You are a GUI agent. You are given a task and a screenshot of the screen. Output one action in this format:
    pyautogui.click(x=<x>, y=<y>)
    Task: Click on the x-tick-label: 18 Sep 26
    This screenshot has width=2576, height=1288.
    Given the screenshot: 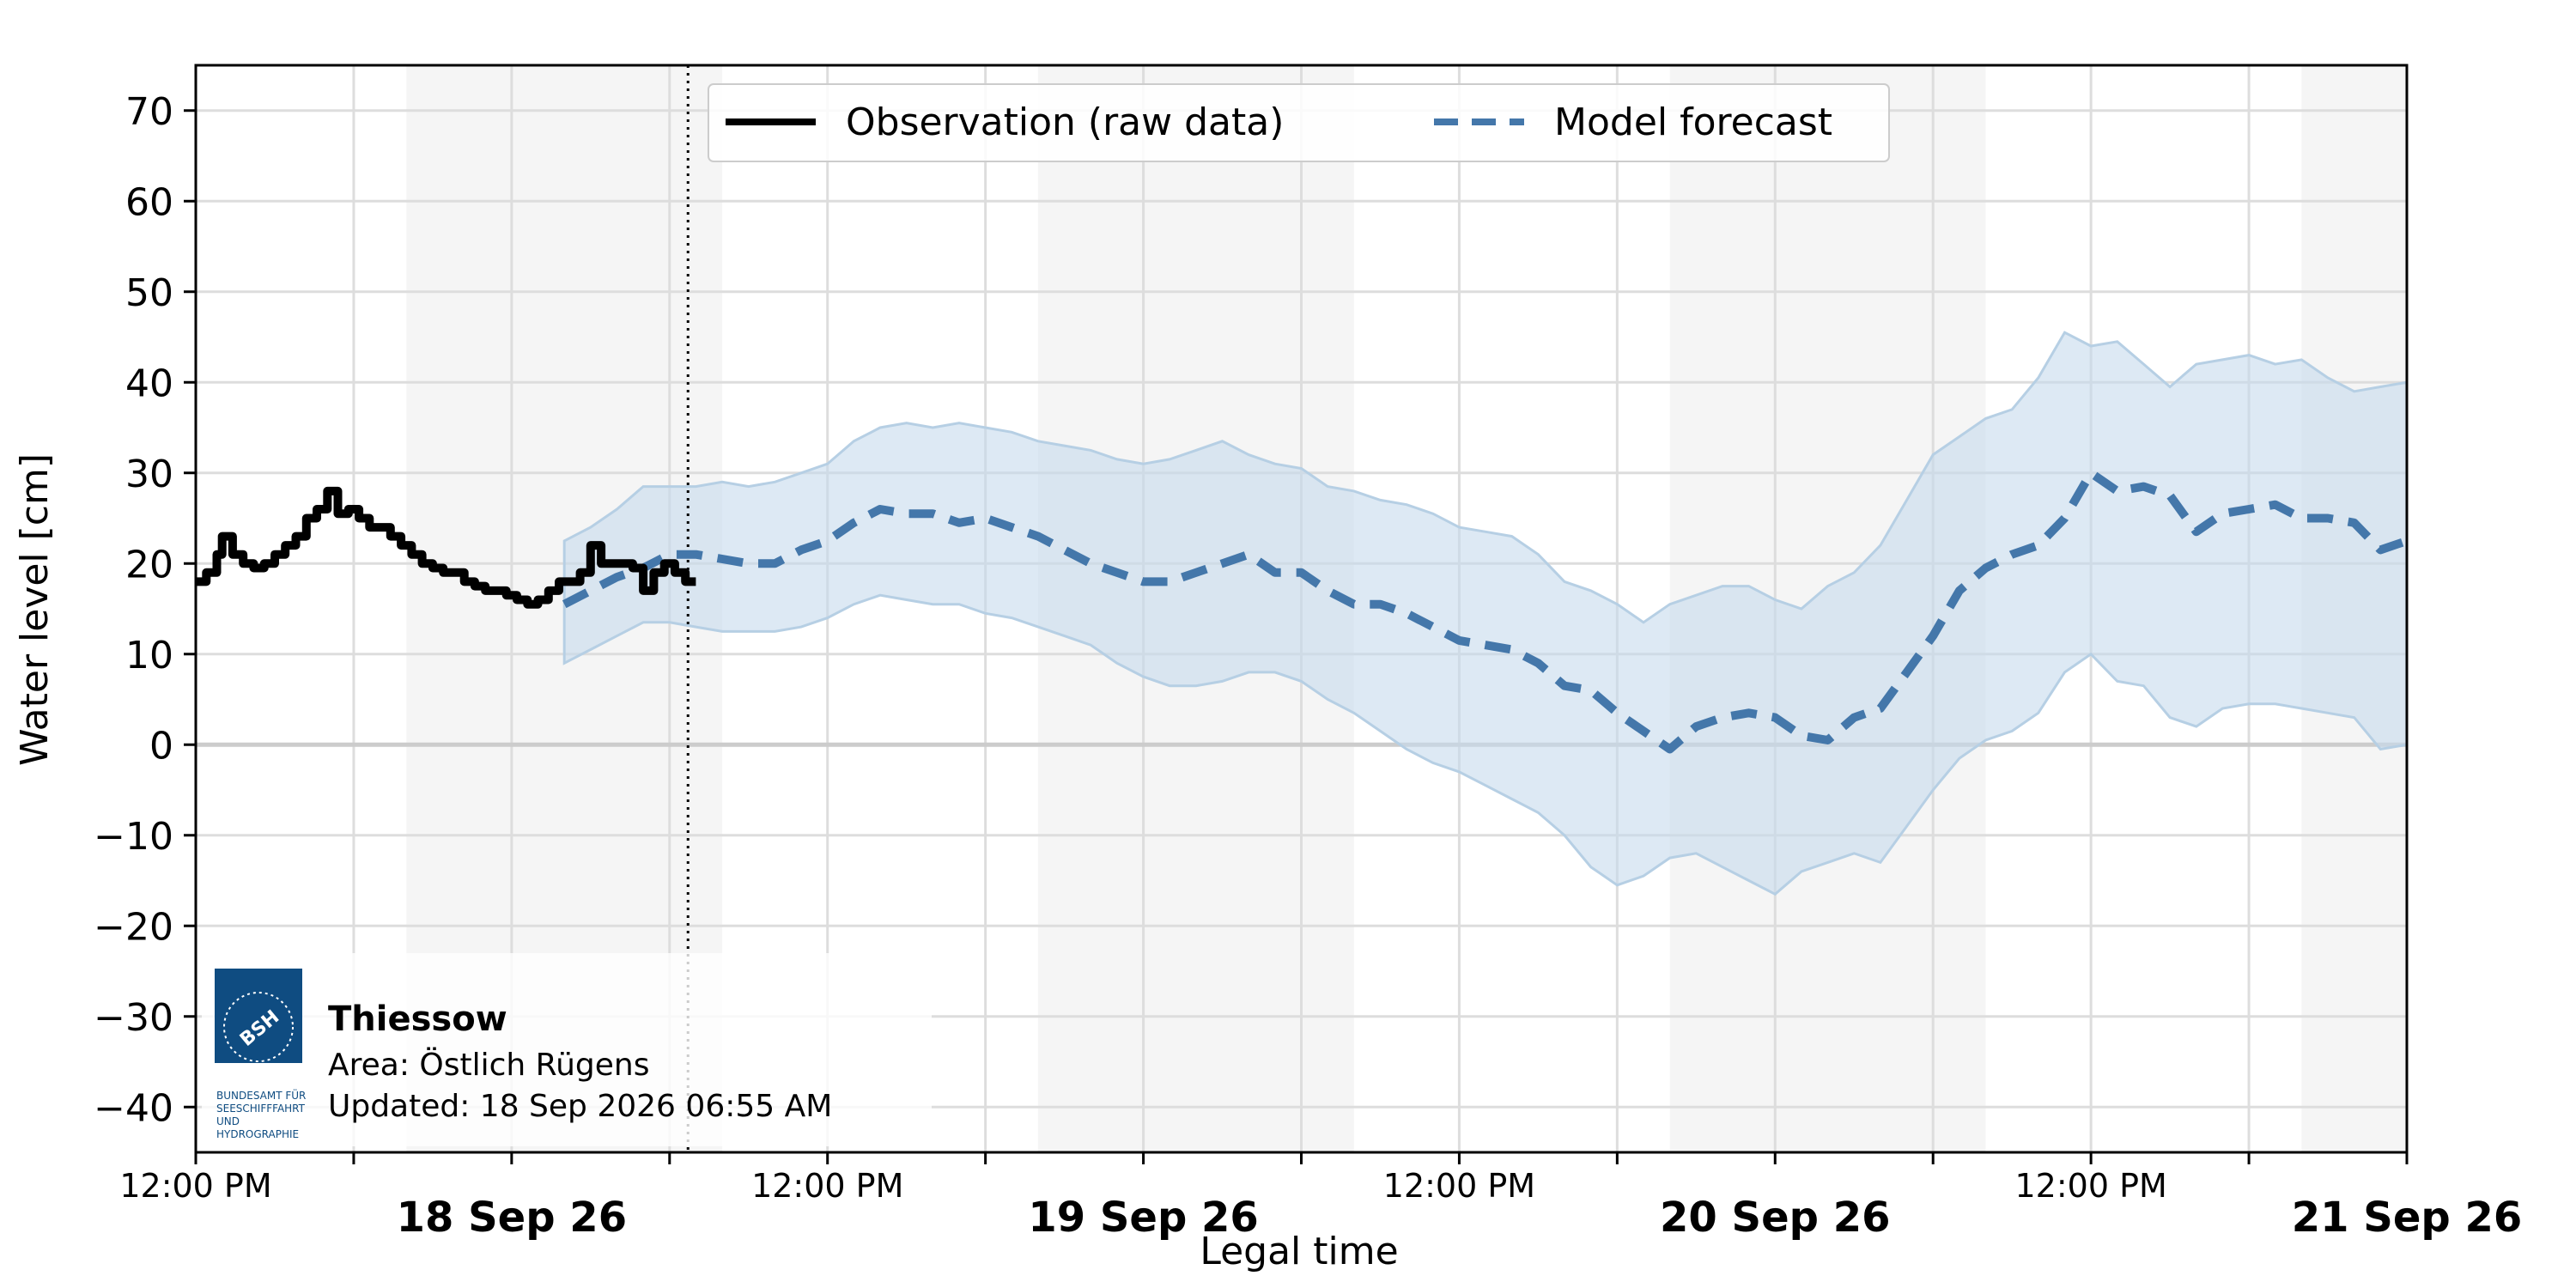 What is the action you would take?
    pyautogui.click(x=512, y=1218)
    